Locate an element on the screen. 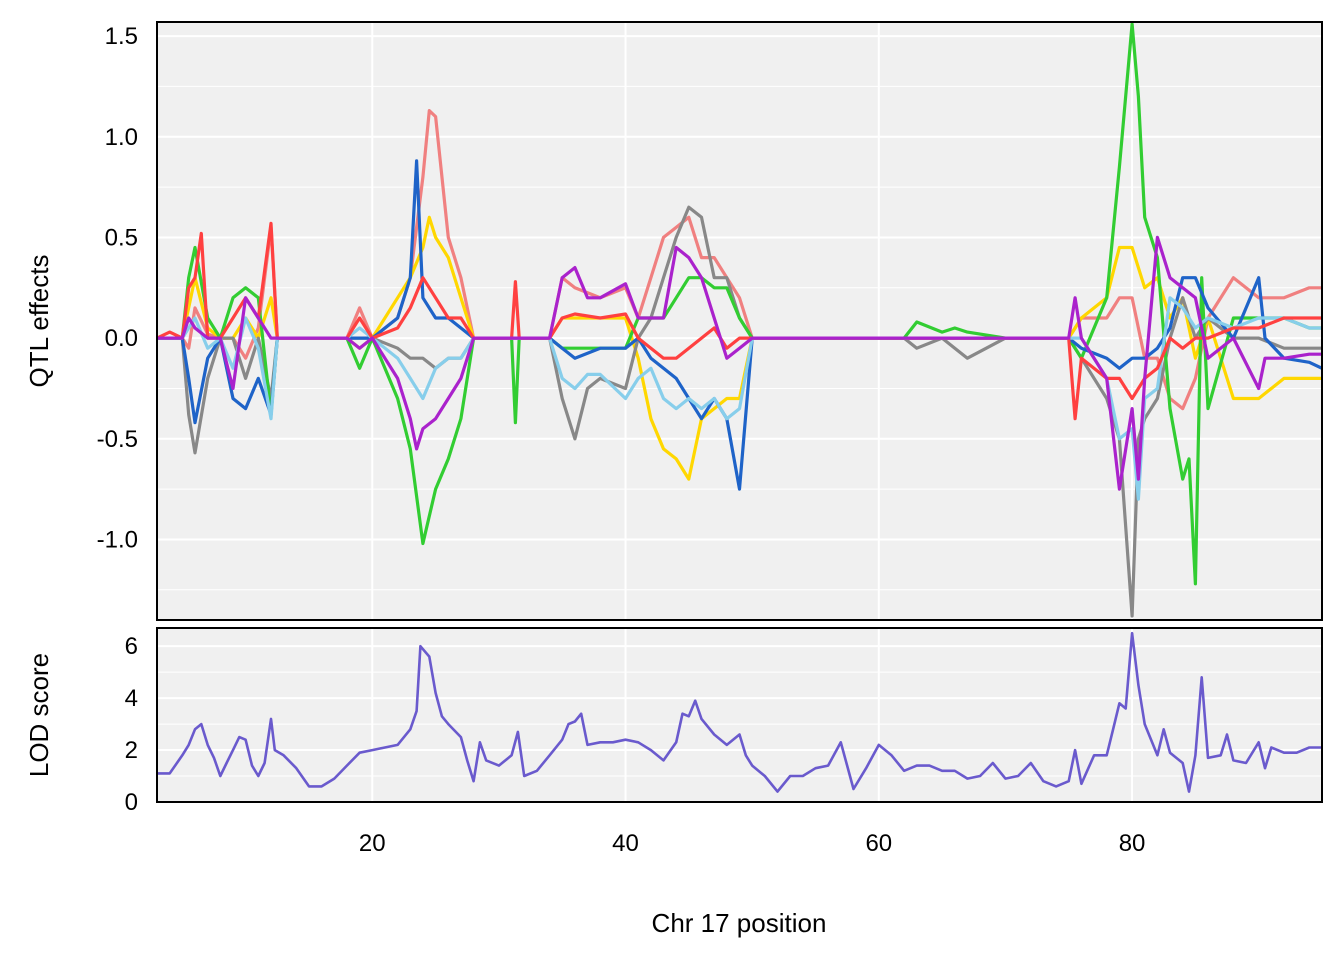 Image resolution: width=1344 pixels, height=965 pixels. lod-y-tick-label: 4 is located at coordinates (131, 698).